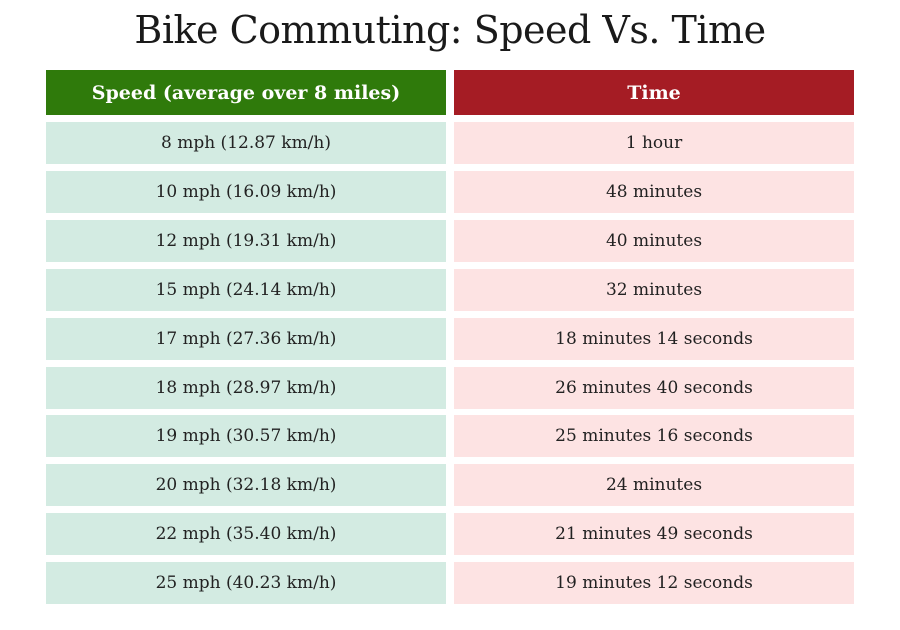  What do you see at coordinates (246, 143) in the screenshot?
I see `table-cell: 8 mph (12.87 km/h)` at bounding box center [246, 143].